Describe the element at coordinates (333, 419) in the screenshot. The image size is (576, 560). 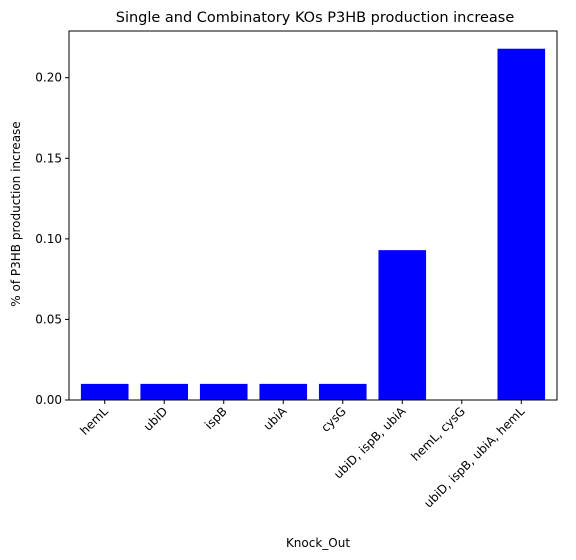
I see `x-tick-label: cysG` at that location.